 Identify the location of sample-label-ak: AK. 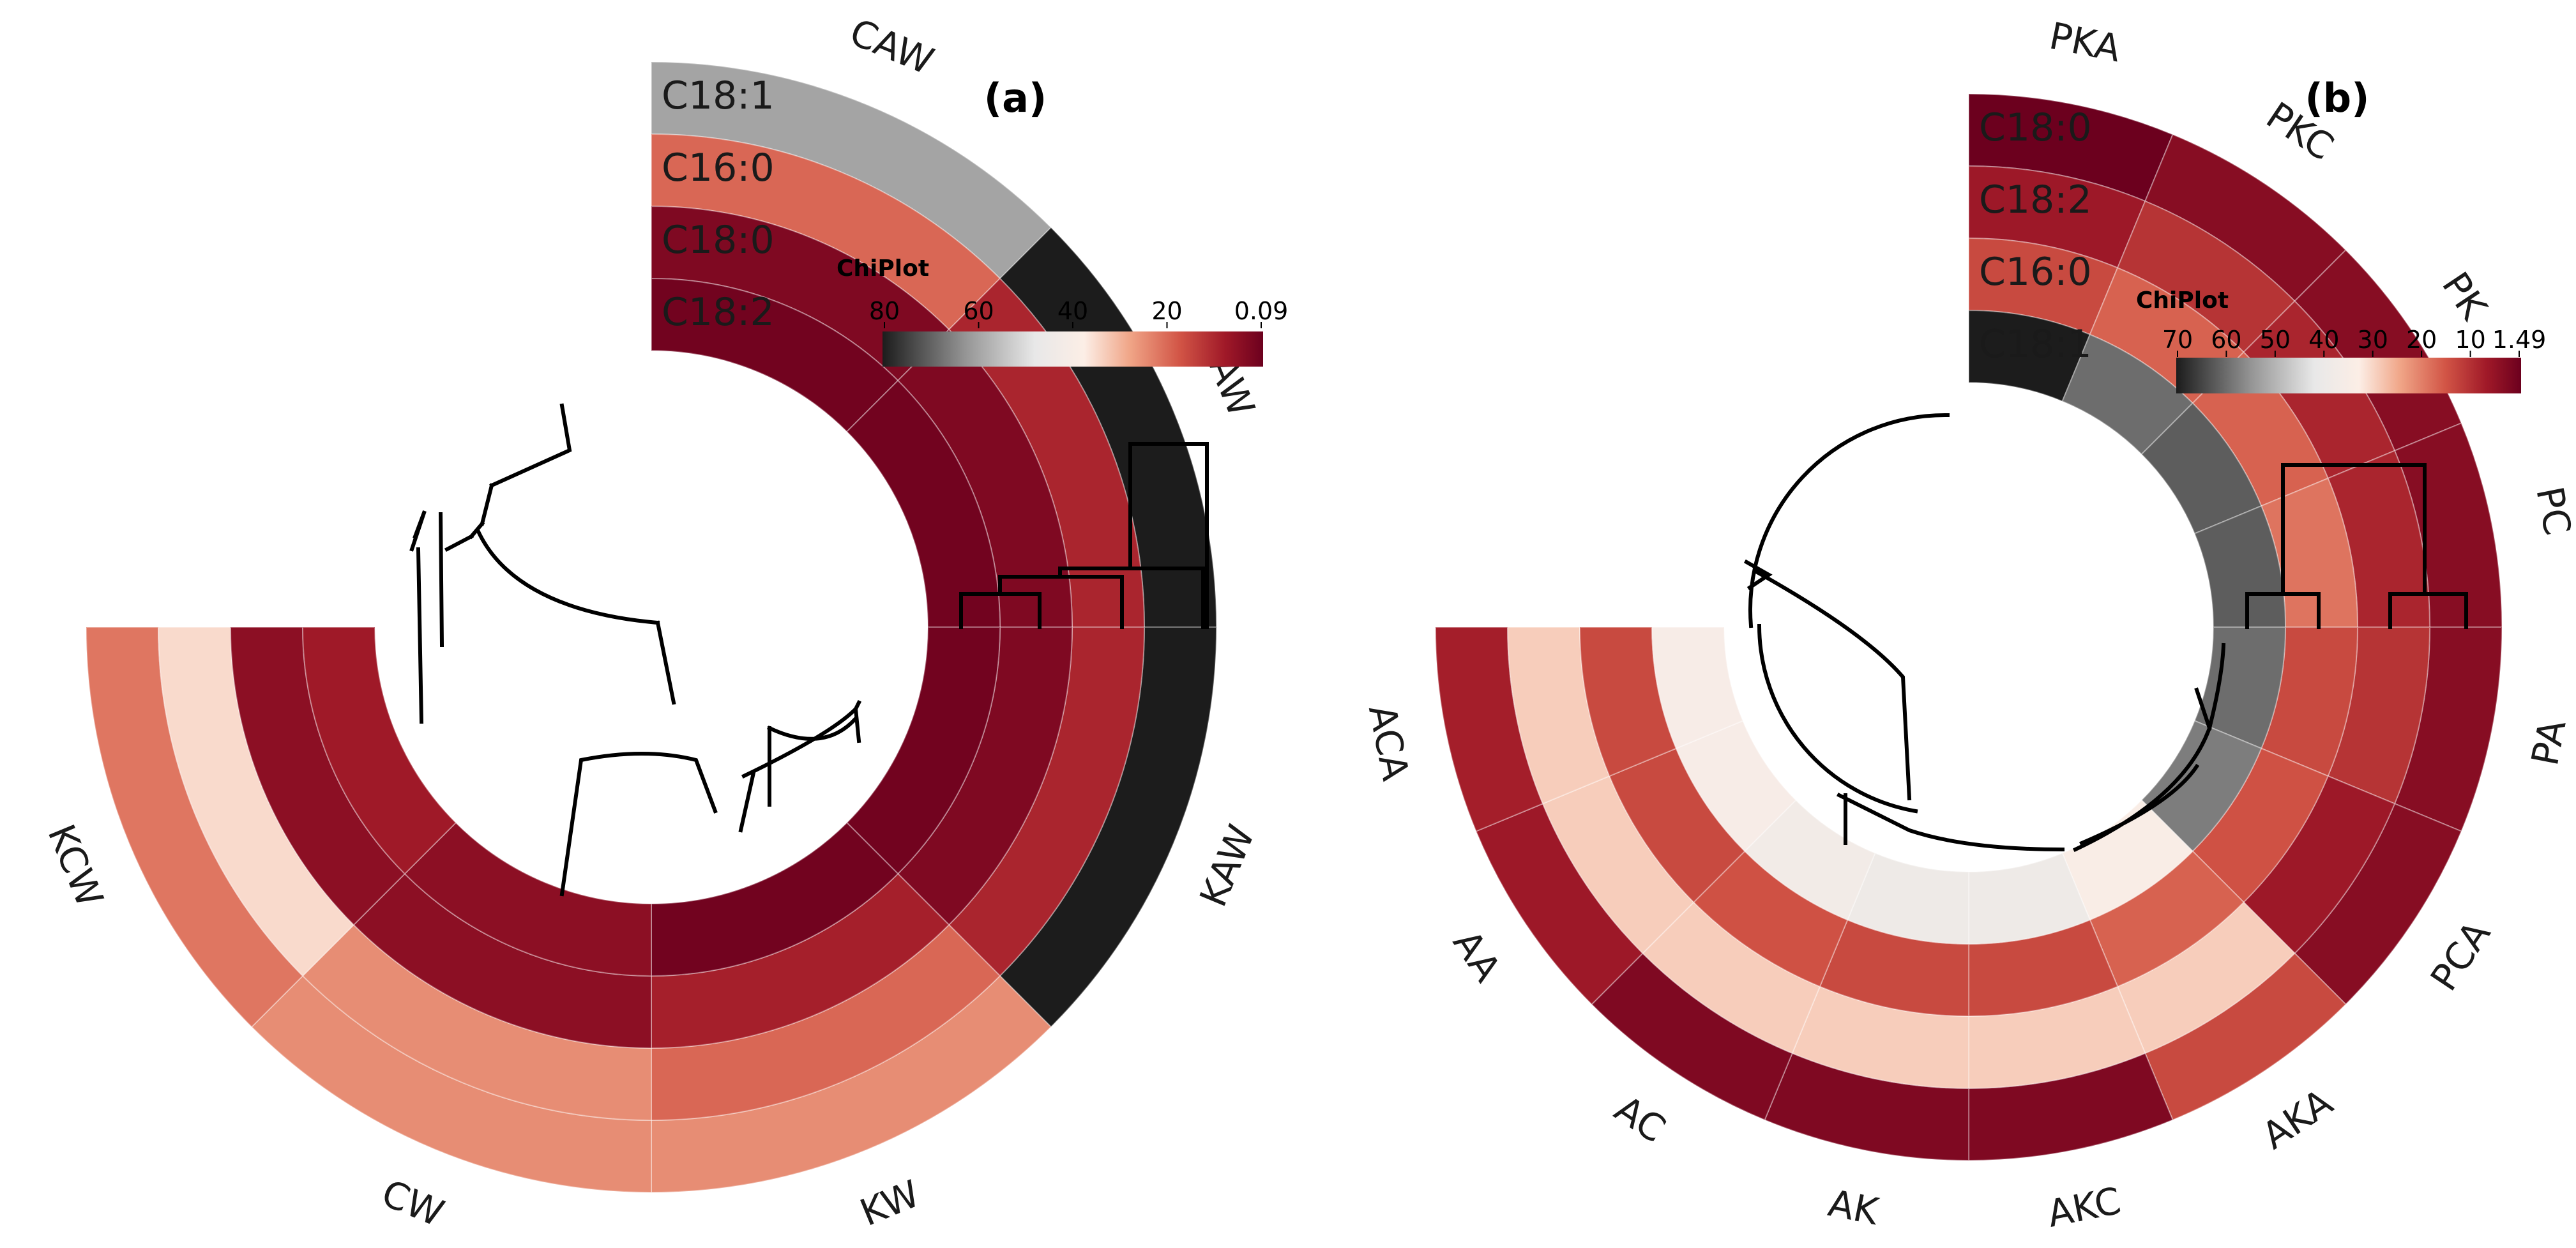
(1854, 1207).